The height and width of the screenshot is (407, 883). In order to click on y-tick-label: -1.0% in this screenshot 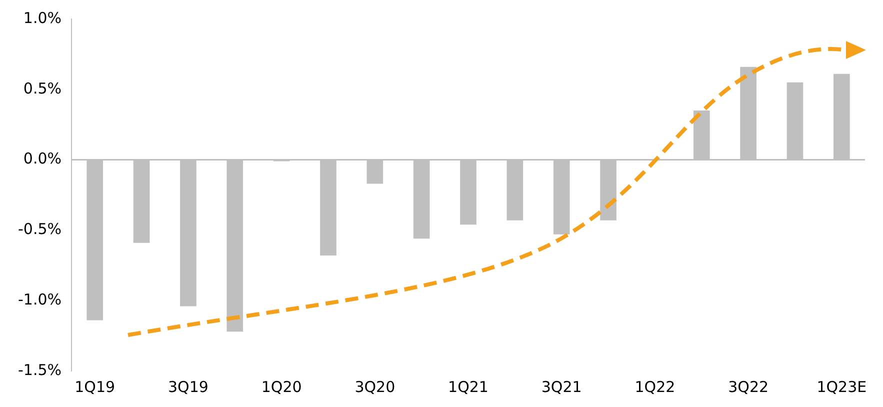, I will do `click(40, 299)`.